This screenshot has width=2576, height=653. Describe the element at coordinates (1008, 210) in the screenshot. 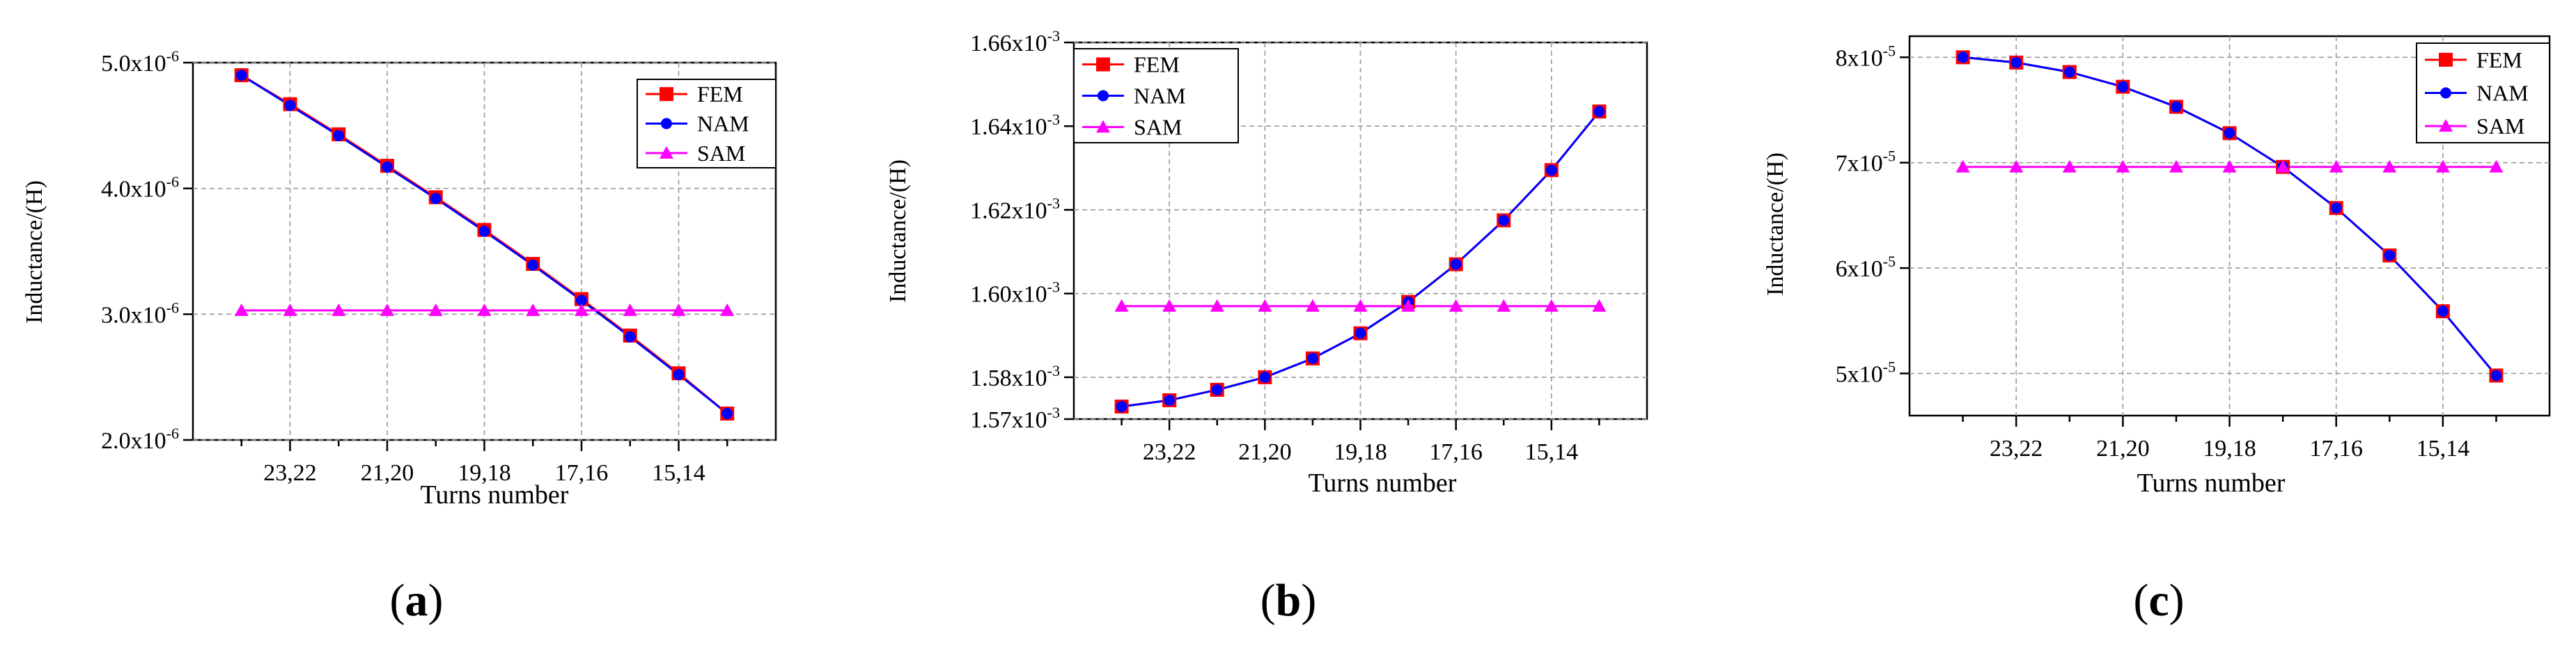

I see `y-tick-mantissa: 1.62x10` at that location.